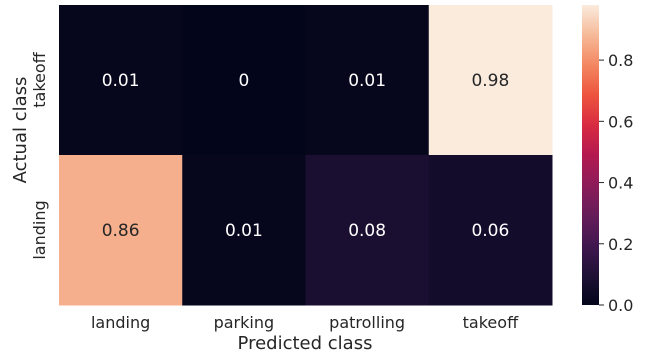  Describe the element at coordinates (367, 322) in the screenshot. I see `x-tick-label: patrolling` at that location.